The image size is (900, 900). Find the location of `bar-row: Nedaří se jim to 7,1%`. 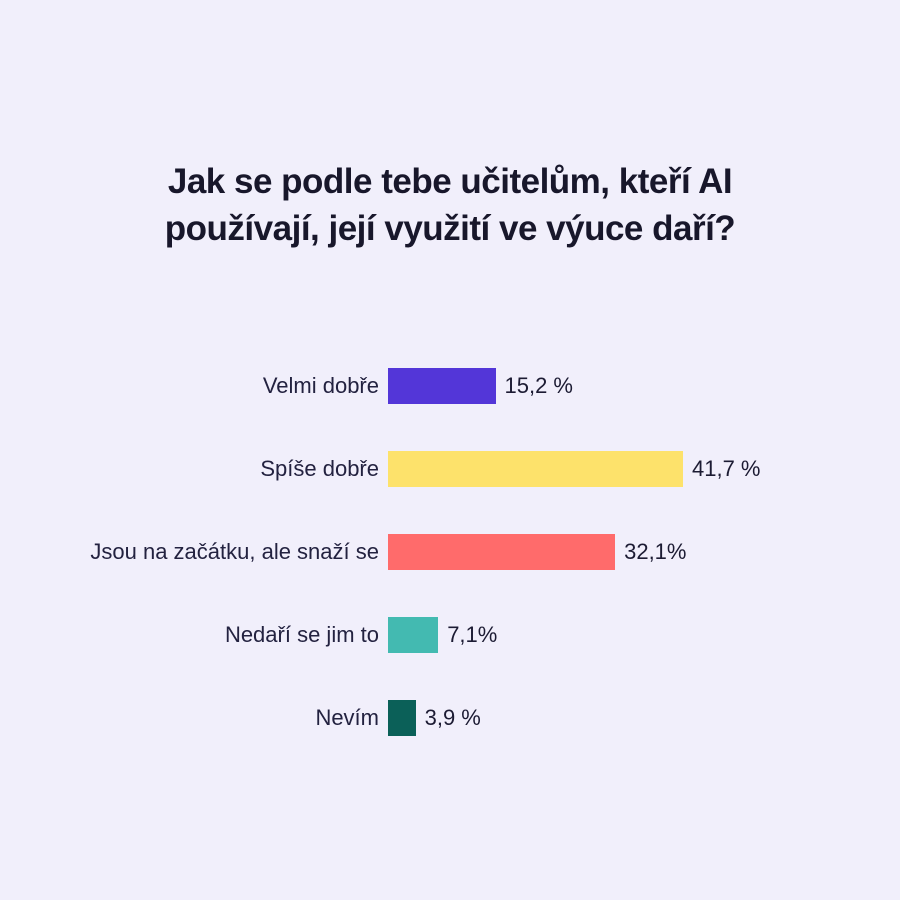

bar-row: Nedaří se jim to 7,1% is located at coordinates (450, 635).